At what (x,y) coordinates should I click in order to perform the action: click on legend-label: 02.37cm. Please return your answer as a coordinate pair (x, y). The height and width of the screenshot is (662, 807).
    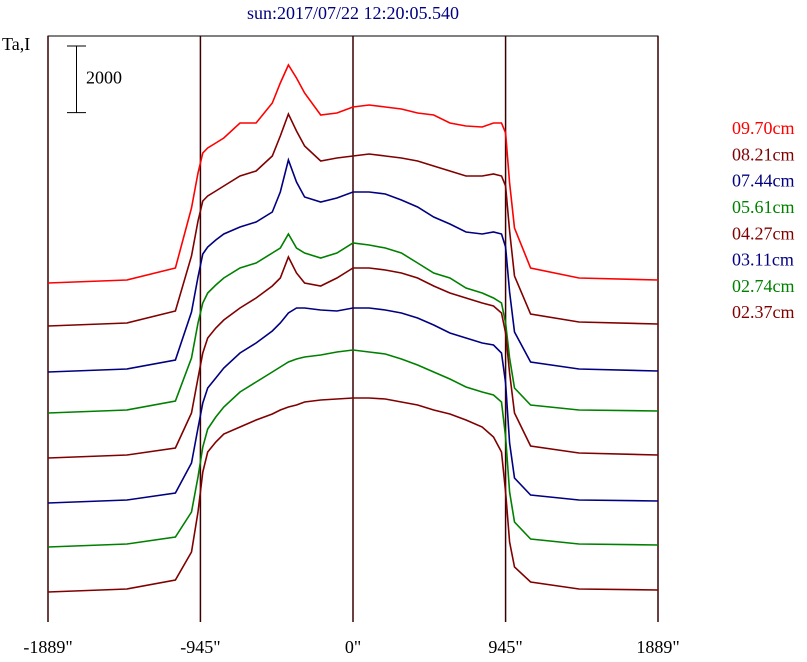
    Looking at the image, I should click on (763, 312).